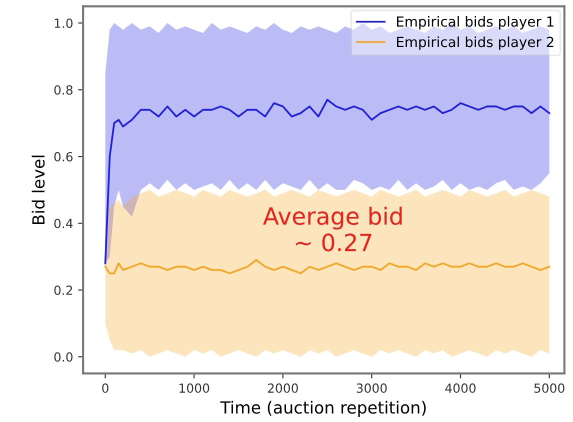  What do you see at coordinates (371, 388) in the screenshot?
I see `x-tick-label: 3000` at bounding box center [371, 388].